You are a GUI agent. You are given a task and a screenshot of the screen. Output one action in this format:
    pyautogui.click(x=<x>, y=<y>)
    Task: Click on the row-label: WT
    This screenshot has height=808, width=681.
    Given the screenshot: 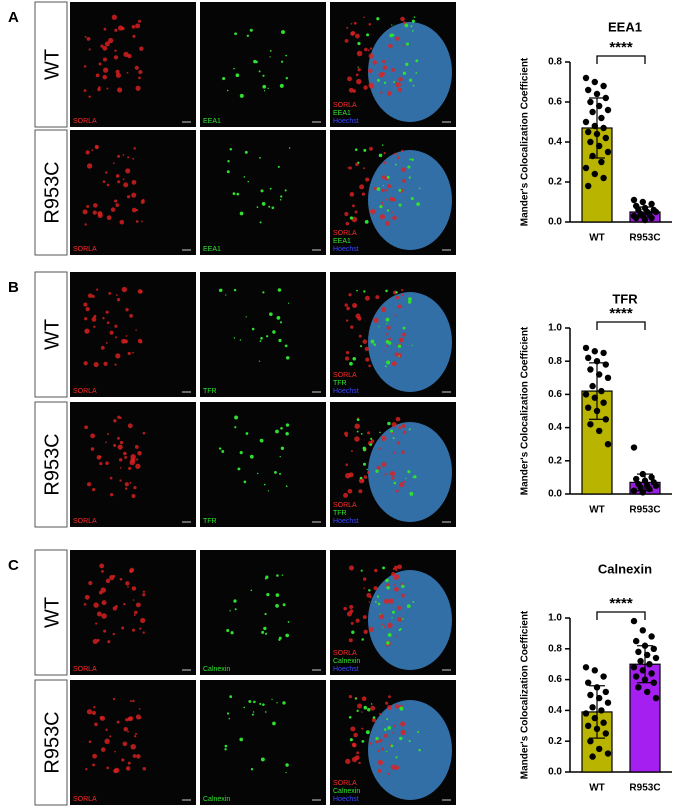 What is the action you would take?
    pyautogui.click(x=52, y=334)
    